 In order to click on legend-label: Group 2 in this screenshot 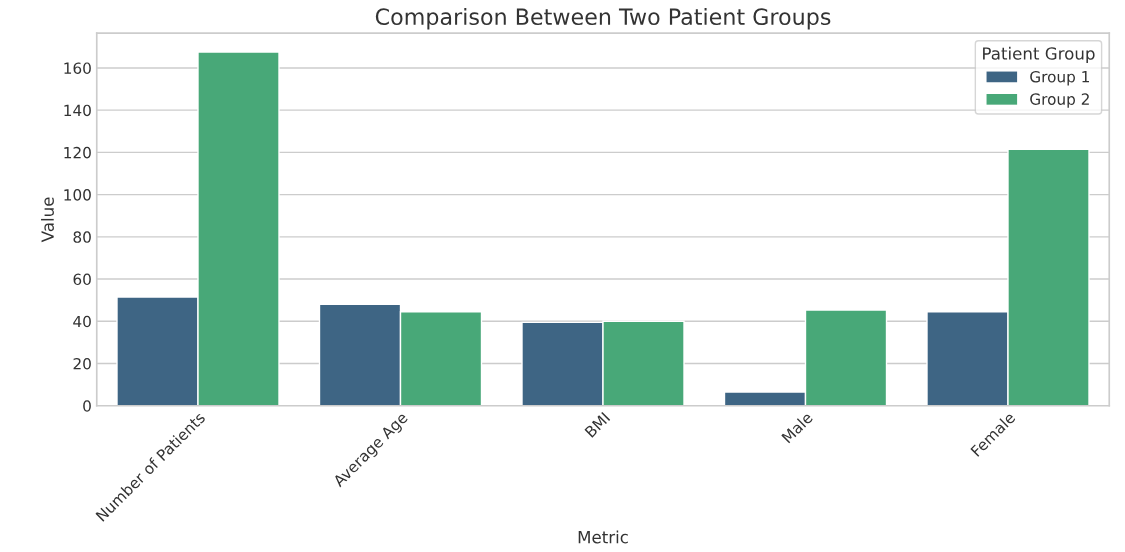, I will do `click(1059, 100)`.